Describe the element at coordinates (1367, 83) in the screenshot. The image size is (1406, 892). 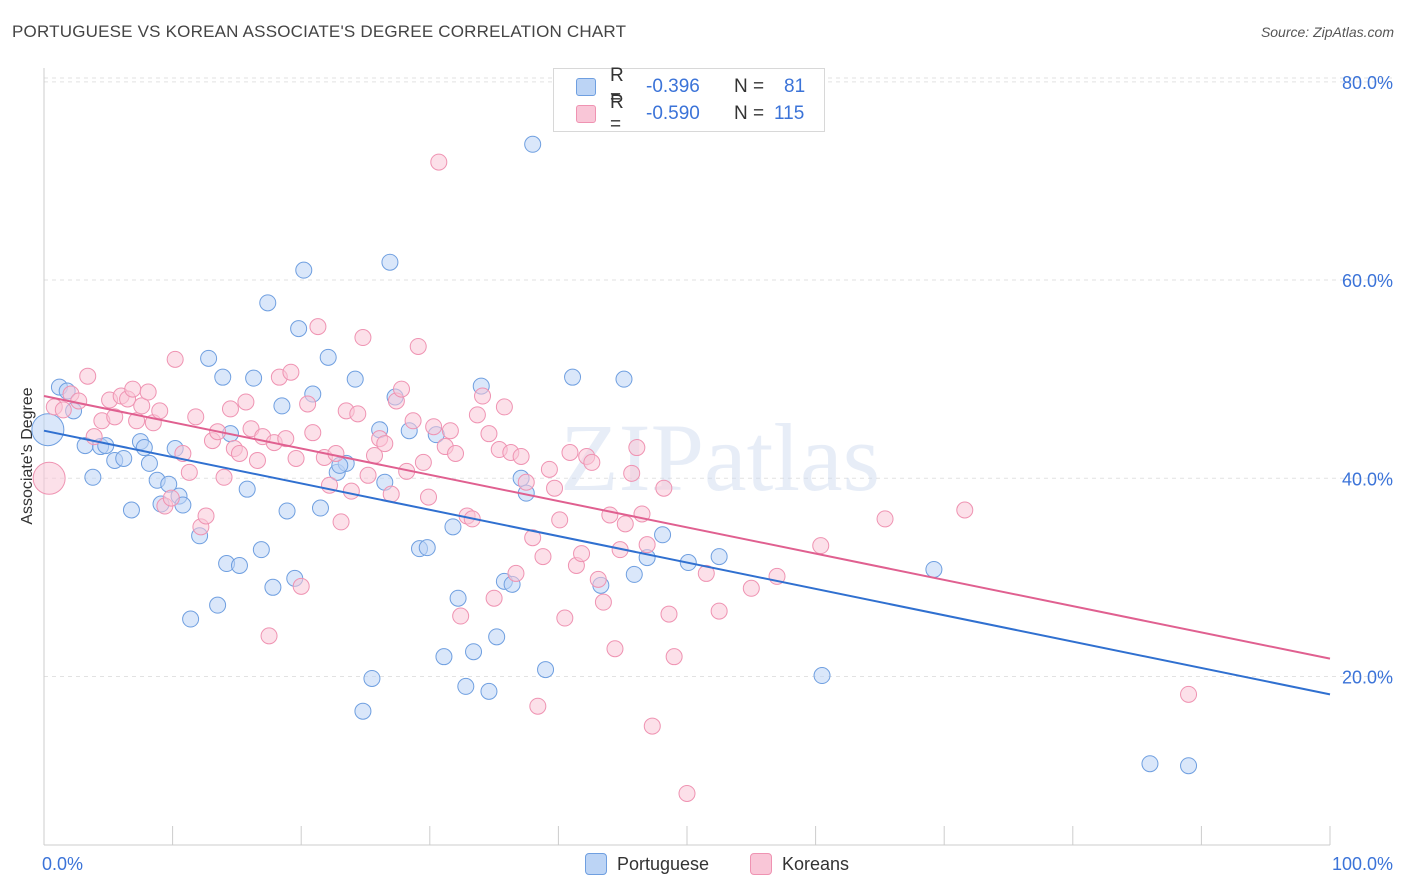
I see `y-tick-label: 80.0%` at that location.